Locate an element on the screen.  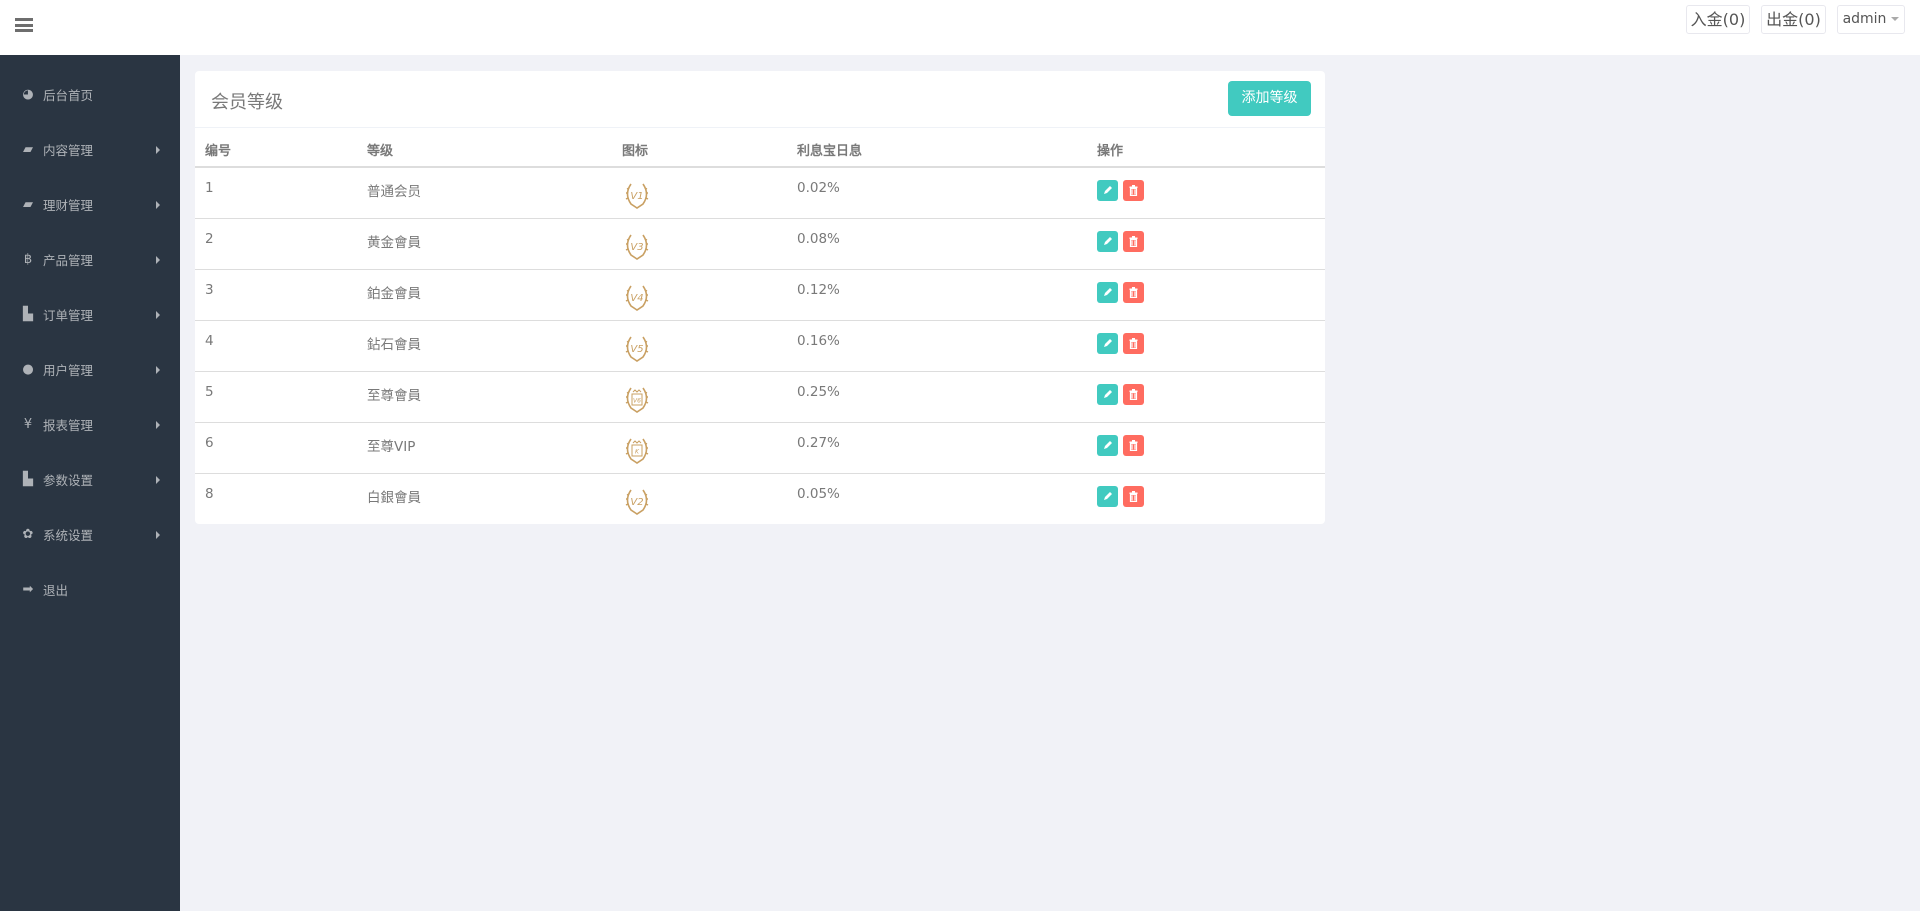
sidebar-item-2: ▰ 理财管理 is located at coordinates (90, 204).